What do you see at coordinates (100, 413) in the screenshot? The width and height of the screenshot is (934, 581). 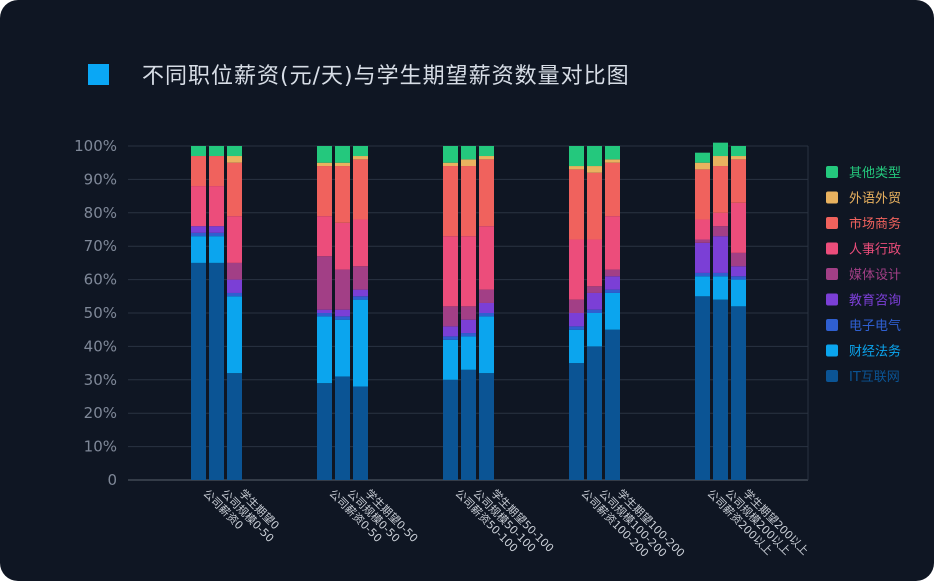 I see `y-tick-label: 20%` at bounding box center [100, 413].